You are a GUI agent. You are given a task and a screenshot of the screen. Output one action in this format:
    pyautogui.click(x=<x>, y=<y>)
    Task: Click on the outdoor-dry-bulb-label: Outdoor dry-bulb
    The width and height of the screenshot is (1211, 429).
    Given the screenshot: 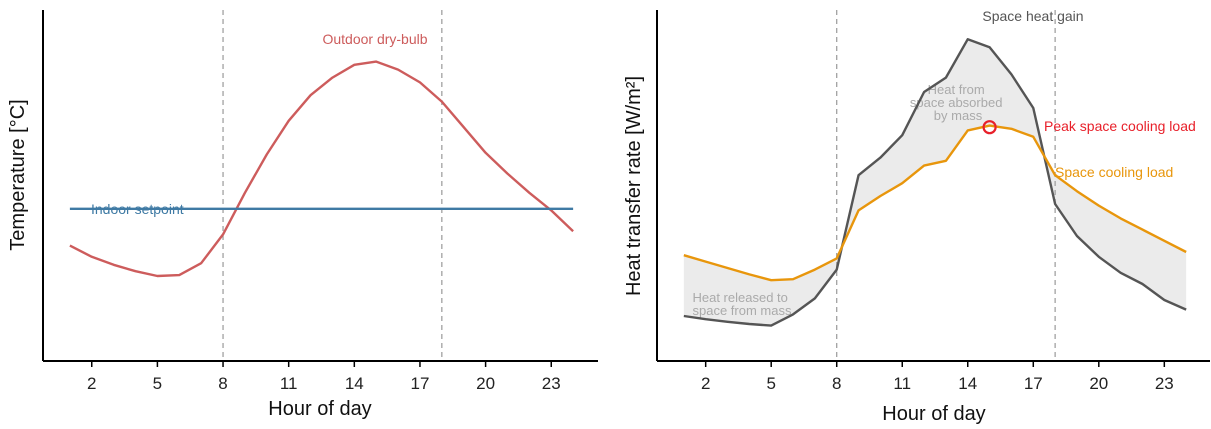 What is the action you would take?
    pyautogui.click(x=374, y=39)
    